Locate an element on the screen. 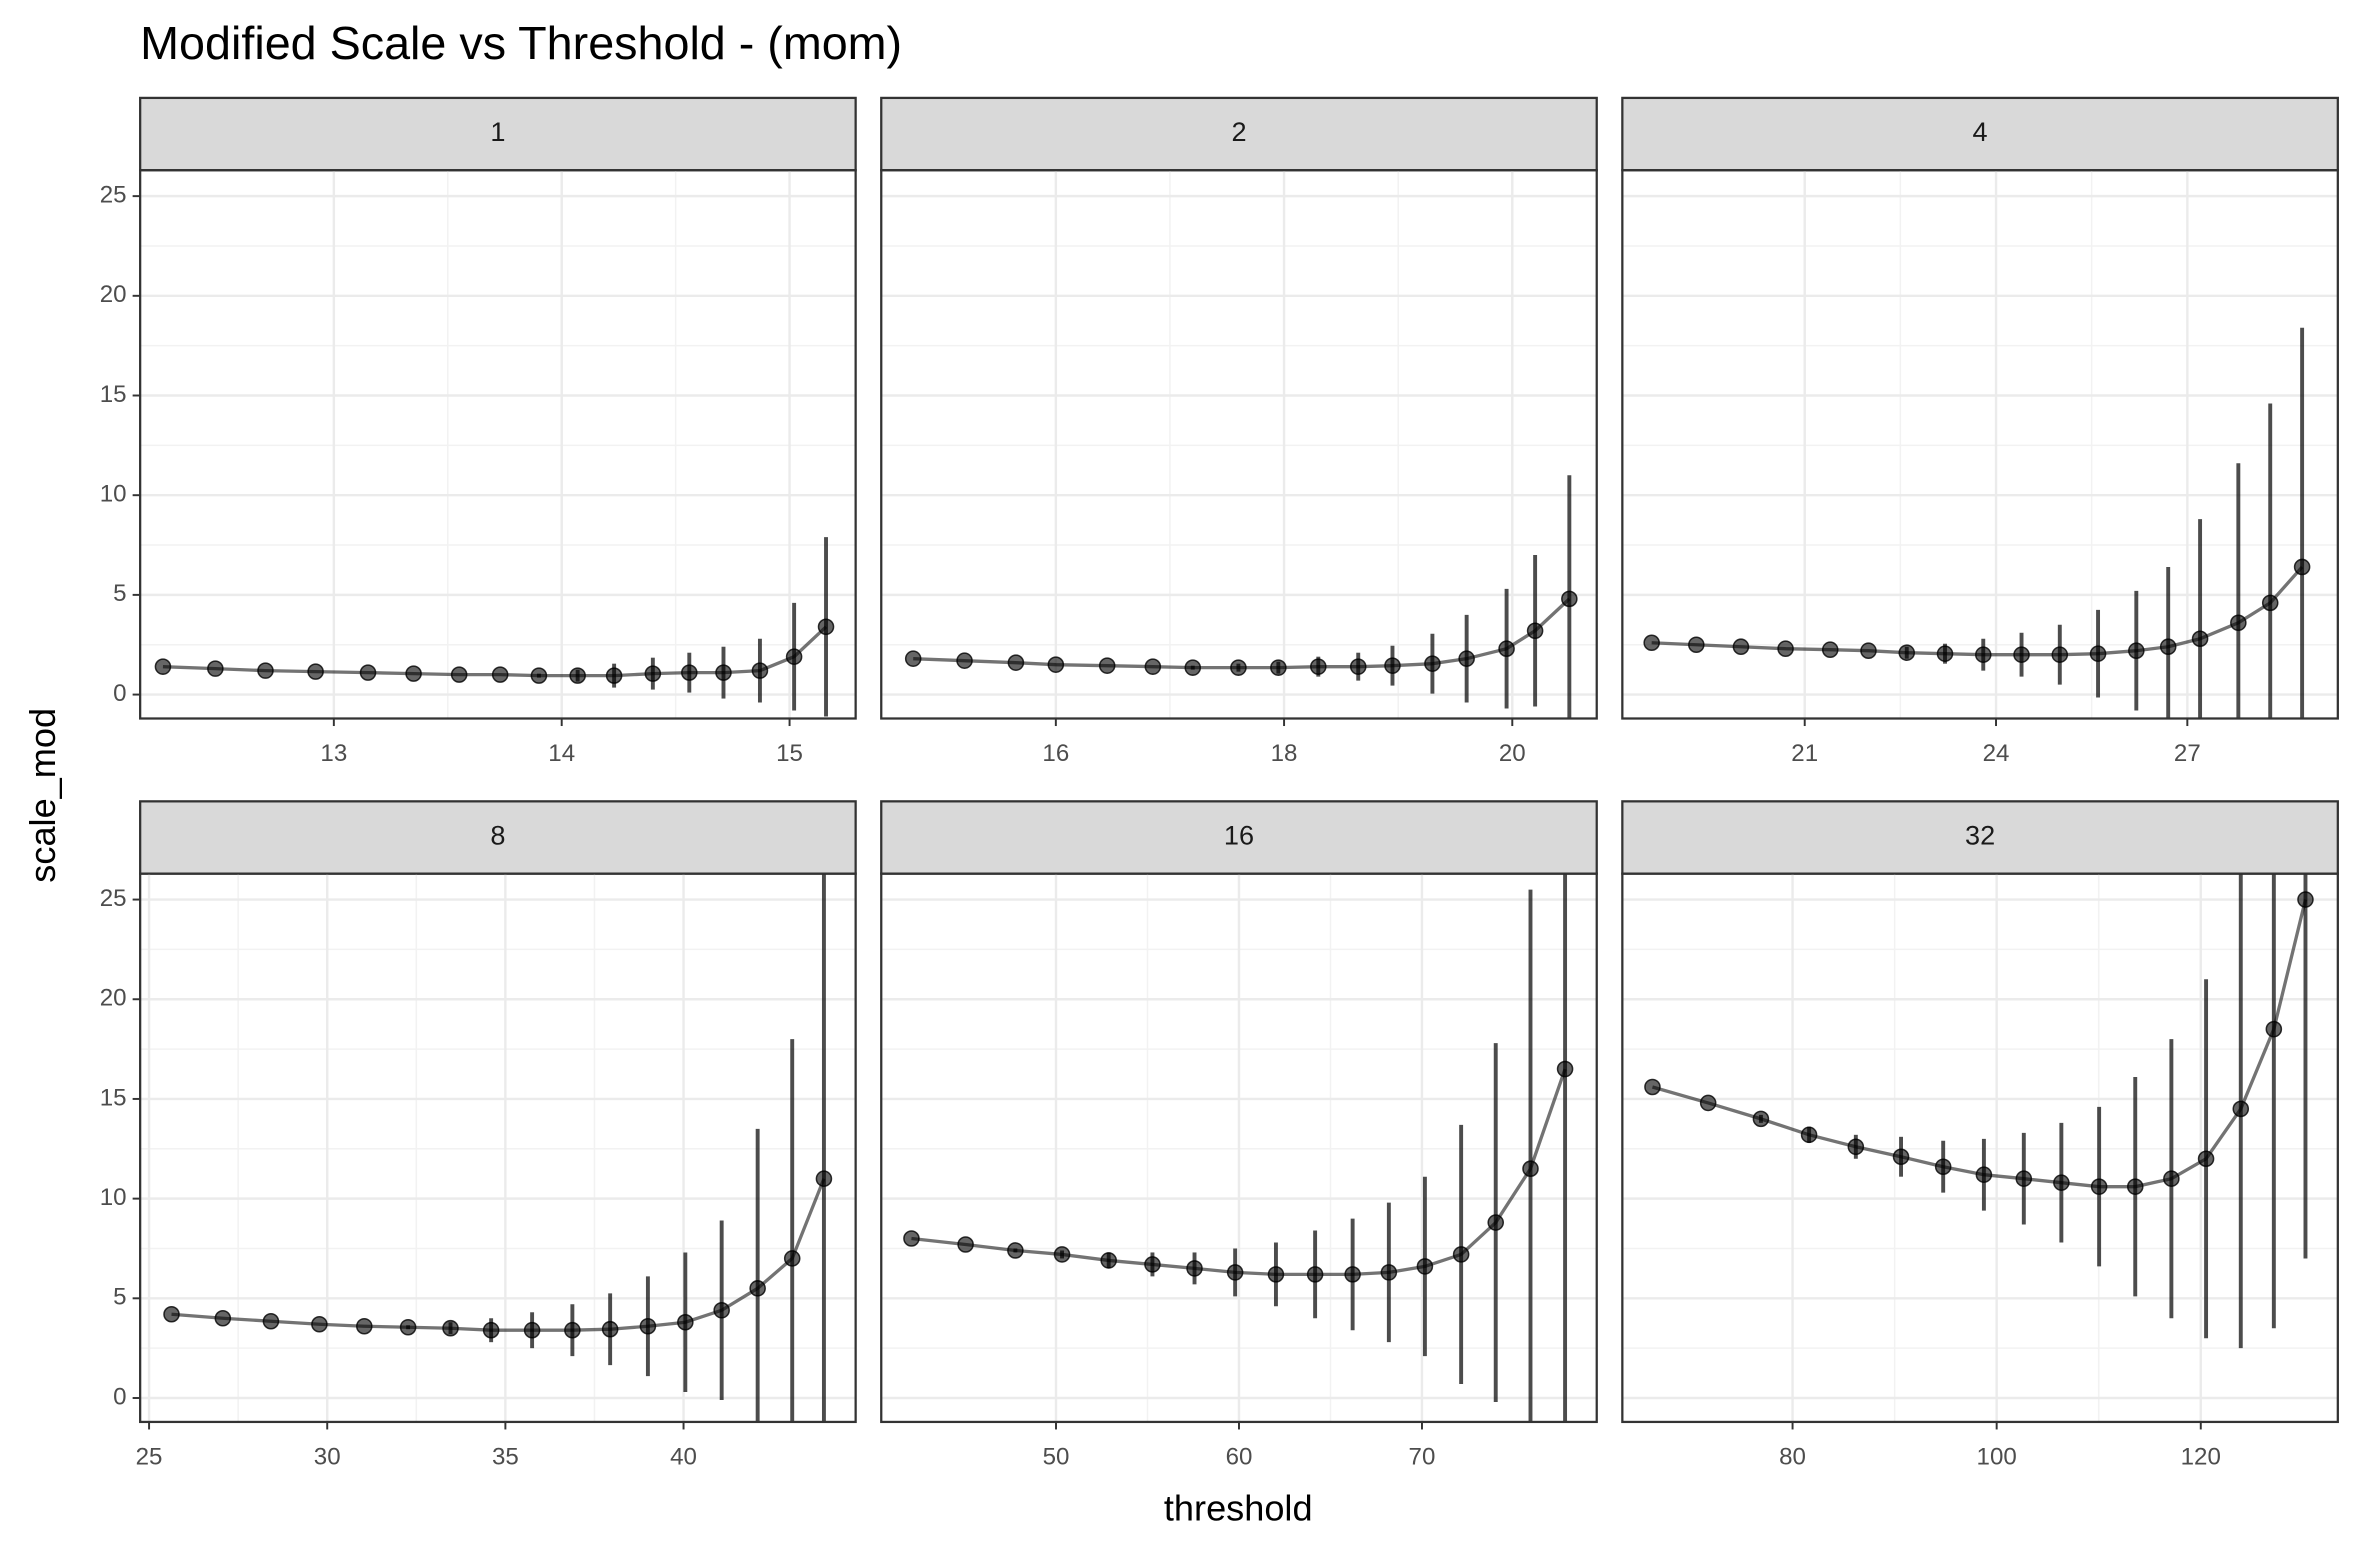  strip-label: 2 is located at coordinates (1238, 131).